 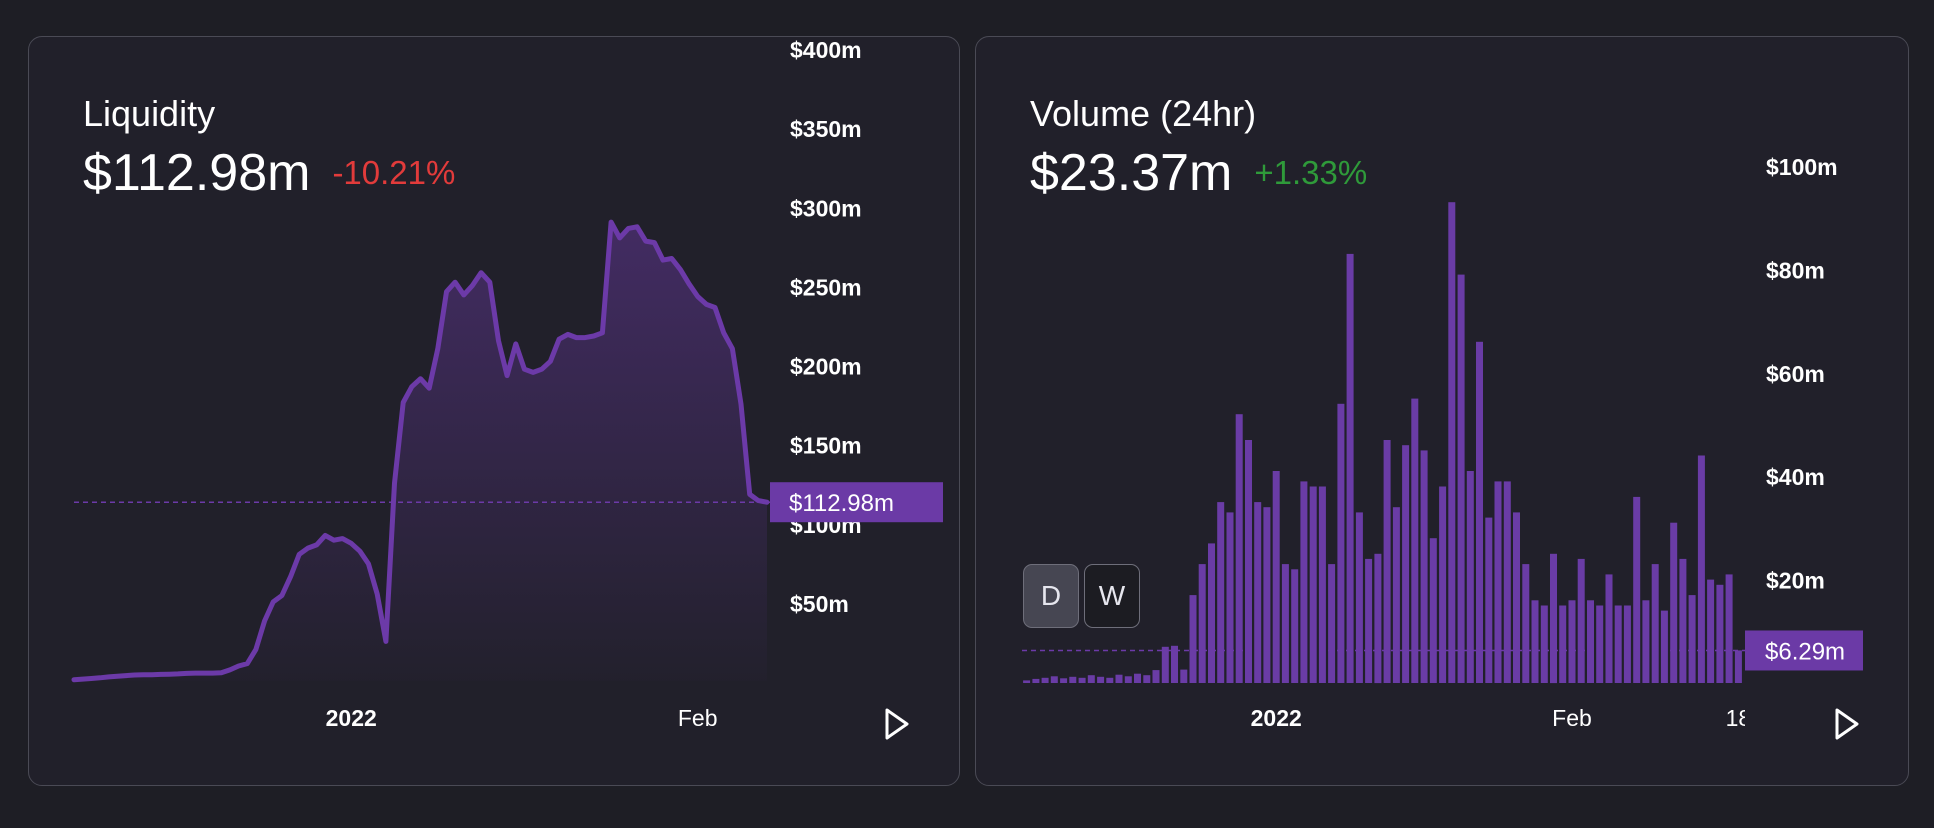 I want to click on y-tick-label: $60m, so click(x=1795, y=374).